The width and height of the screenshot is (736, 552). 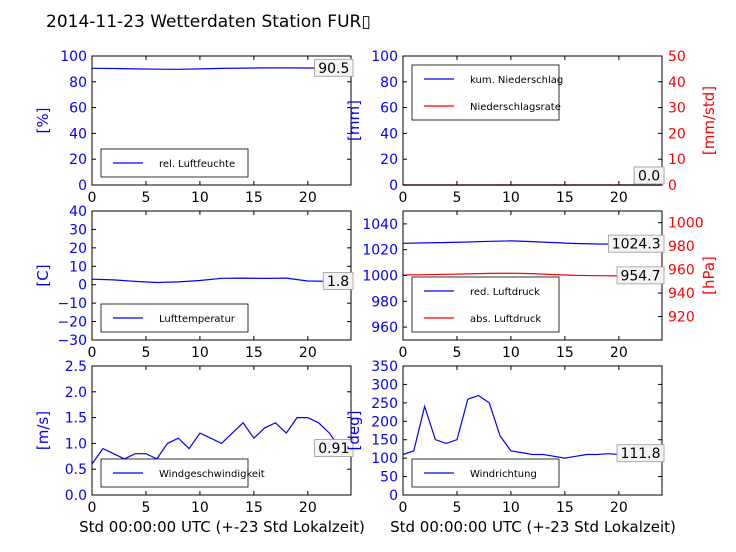 I want to click on legend: Windrichtung, so click(x=485, y=473).